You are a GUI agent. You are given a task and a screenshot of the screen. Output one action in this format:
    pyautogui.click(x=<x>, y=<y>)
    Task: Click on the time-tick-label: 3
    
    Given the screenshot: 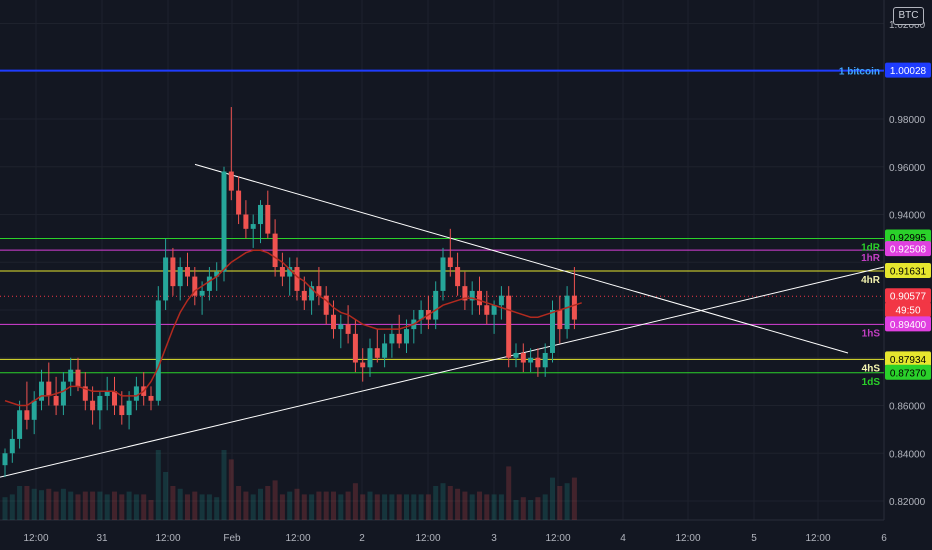 What is the action you would take?
    pyautogui.click(x=494, y=538)
    